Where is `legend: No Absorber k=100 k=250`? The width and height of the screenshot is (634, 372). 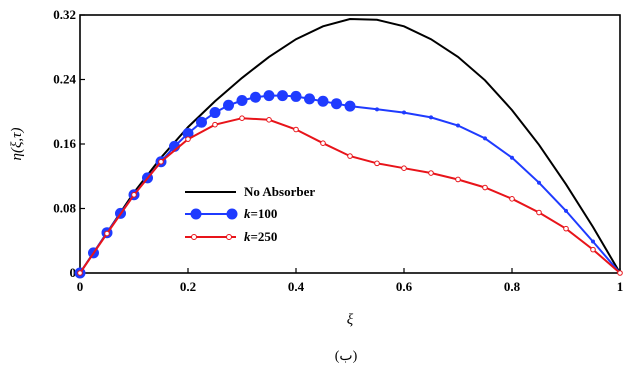
legend: No Absorber k=100 k=250 is located at coordinates (250, 214).